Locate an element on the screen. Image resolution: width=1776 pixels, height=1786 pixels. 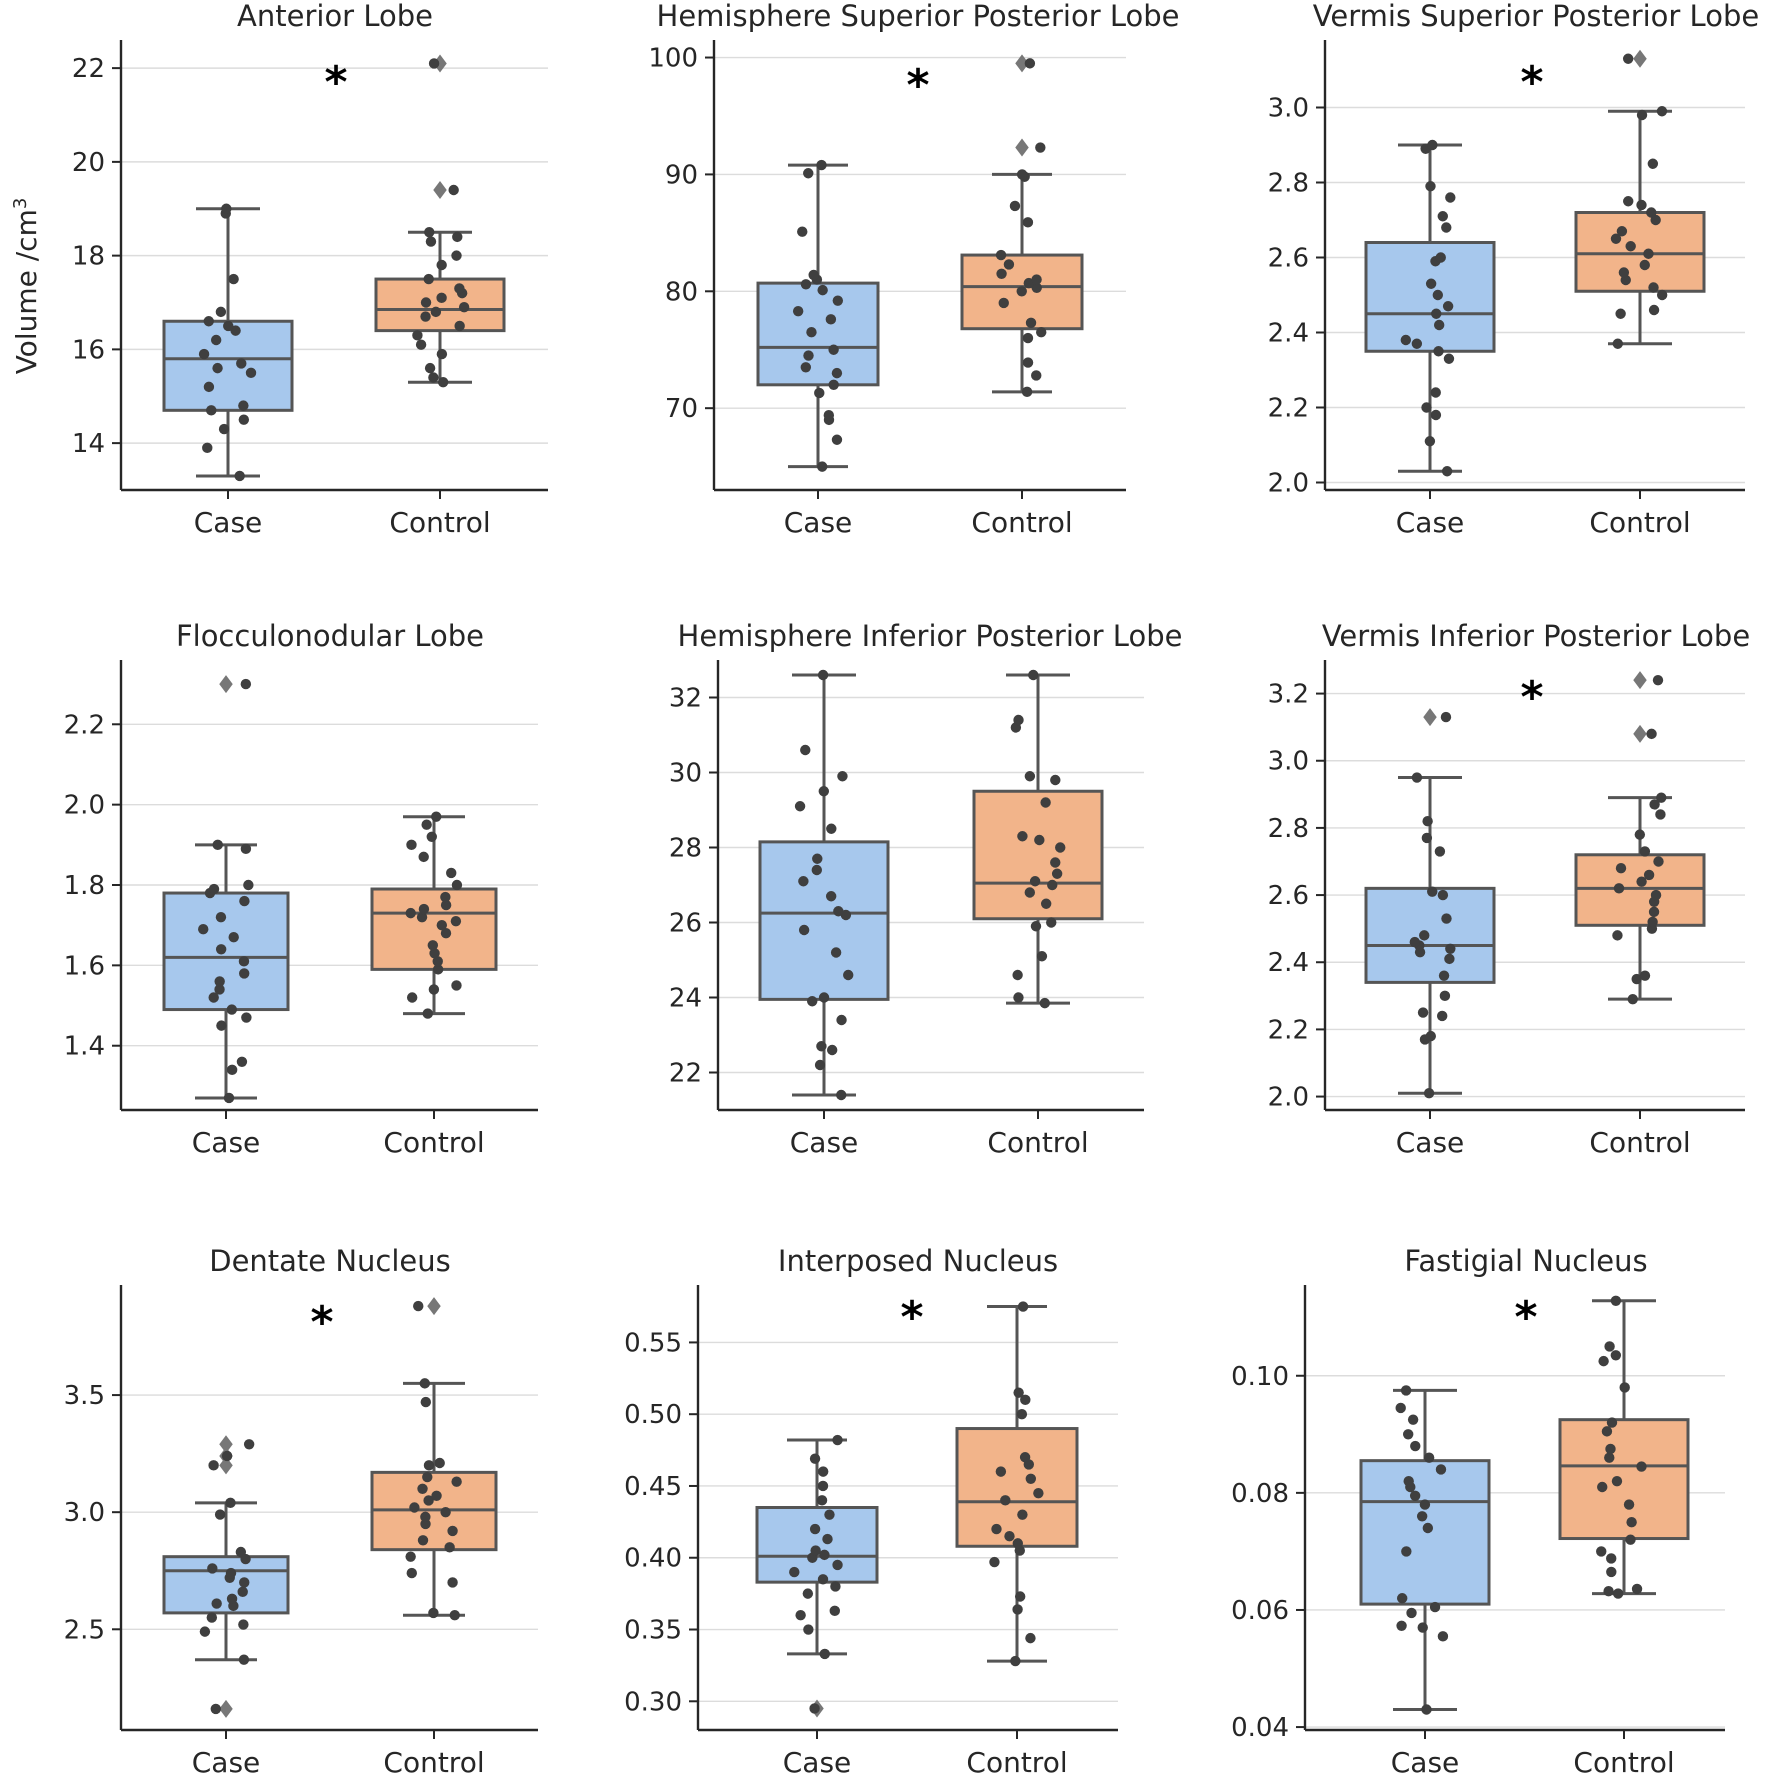
y-tick-label: 2.0 is located at coordinates (84, 806).